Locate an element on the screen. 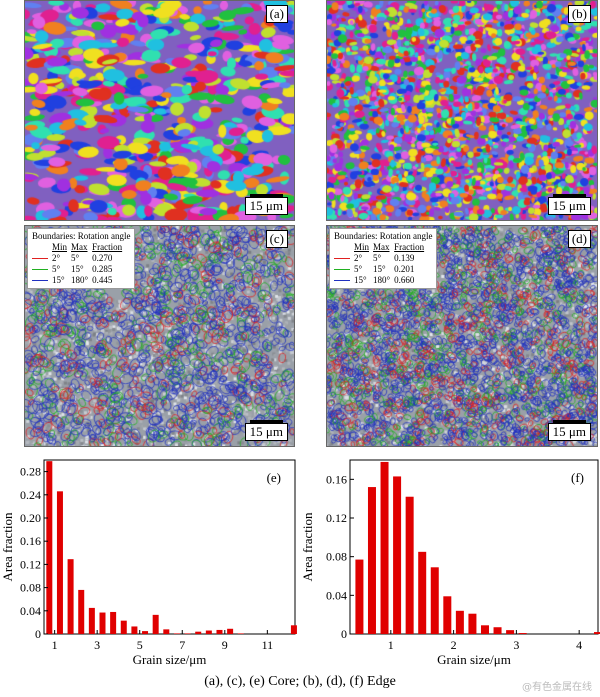  scale-bar-b: 15 μm is located at coordinates (569, 204).